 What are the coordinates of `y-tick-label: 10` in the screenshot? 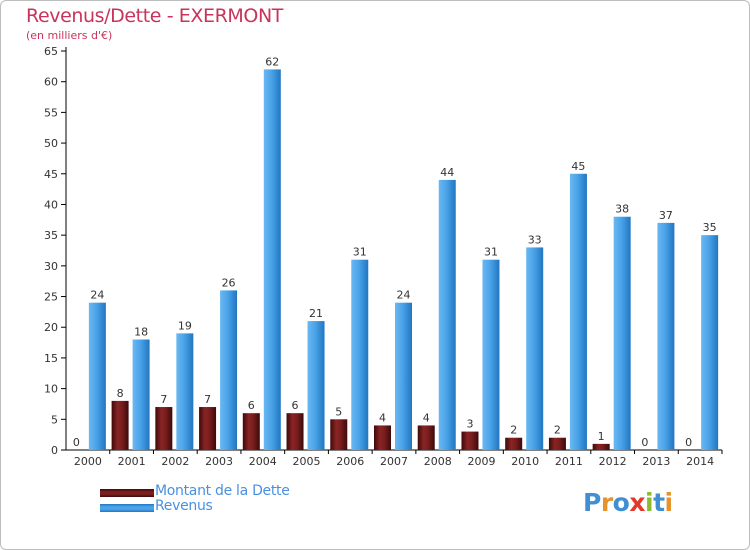 It's located at (51, 389).